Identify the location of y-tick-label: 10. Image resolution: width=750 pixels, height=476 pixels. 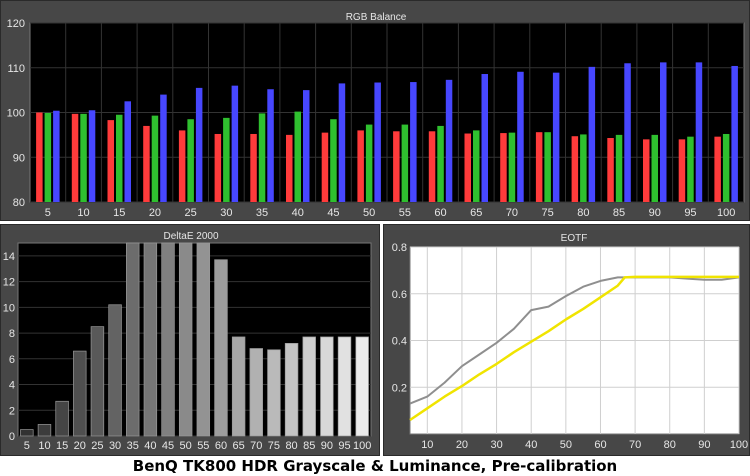
(9, 308).